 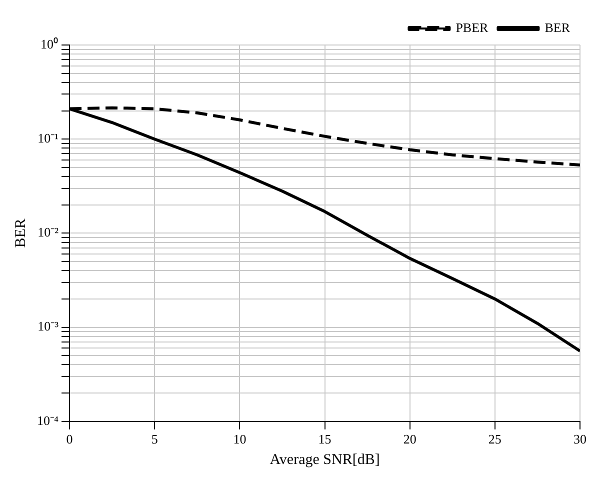 I want to click on x-tick-label: 30, so click(x=580, y=439).